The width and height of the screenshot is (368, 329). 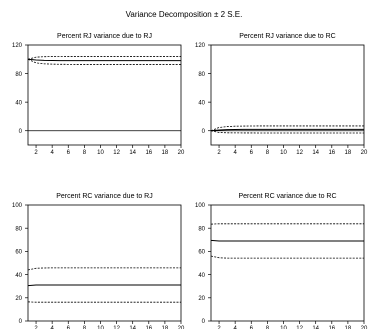 What do you see at coordinates (104, 36) in the screenshot?
I see `panel-title: Percent RJ variance due to RJ` at bounding box center [104, 36].